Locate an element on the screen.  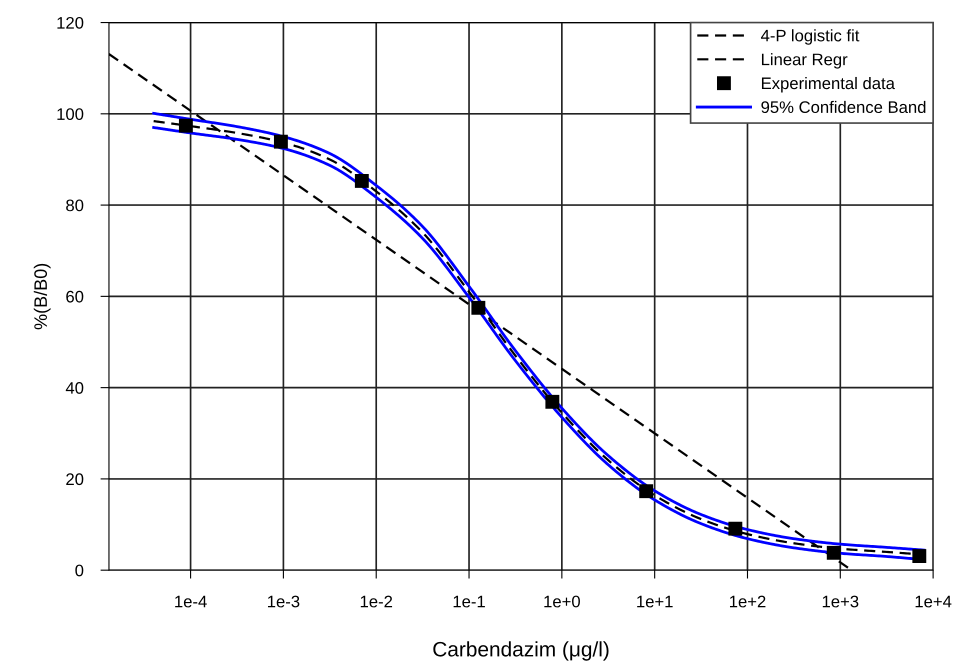
x-tick-label: 1e+1 is located at coordinates (655, 602).